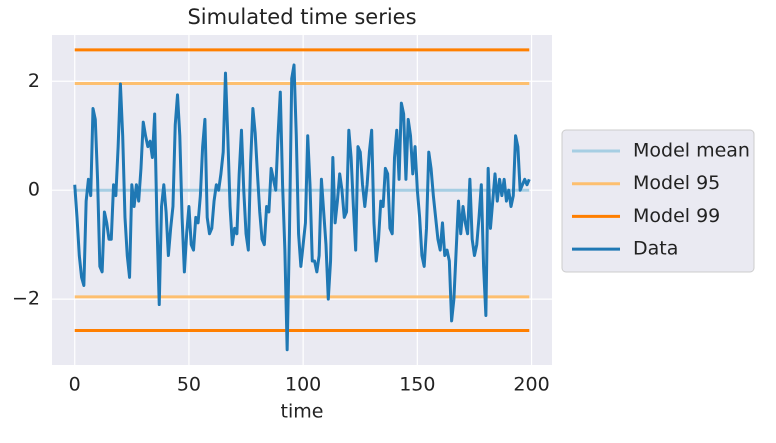 The height and width of the screenshot is (443, 776). I want to click on chart-title: Simulated time series, so click(301, 17).